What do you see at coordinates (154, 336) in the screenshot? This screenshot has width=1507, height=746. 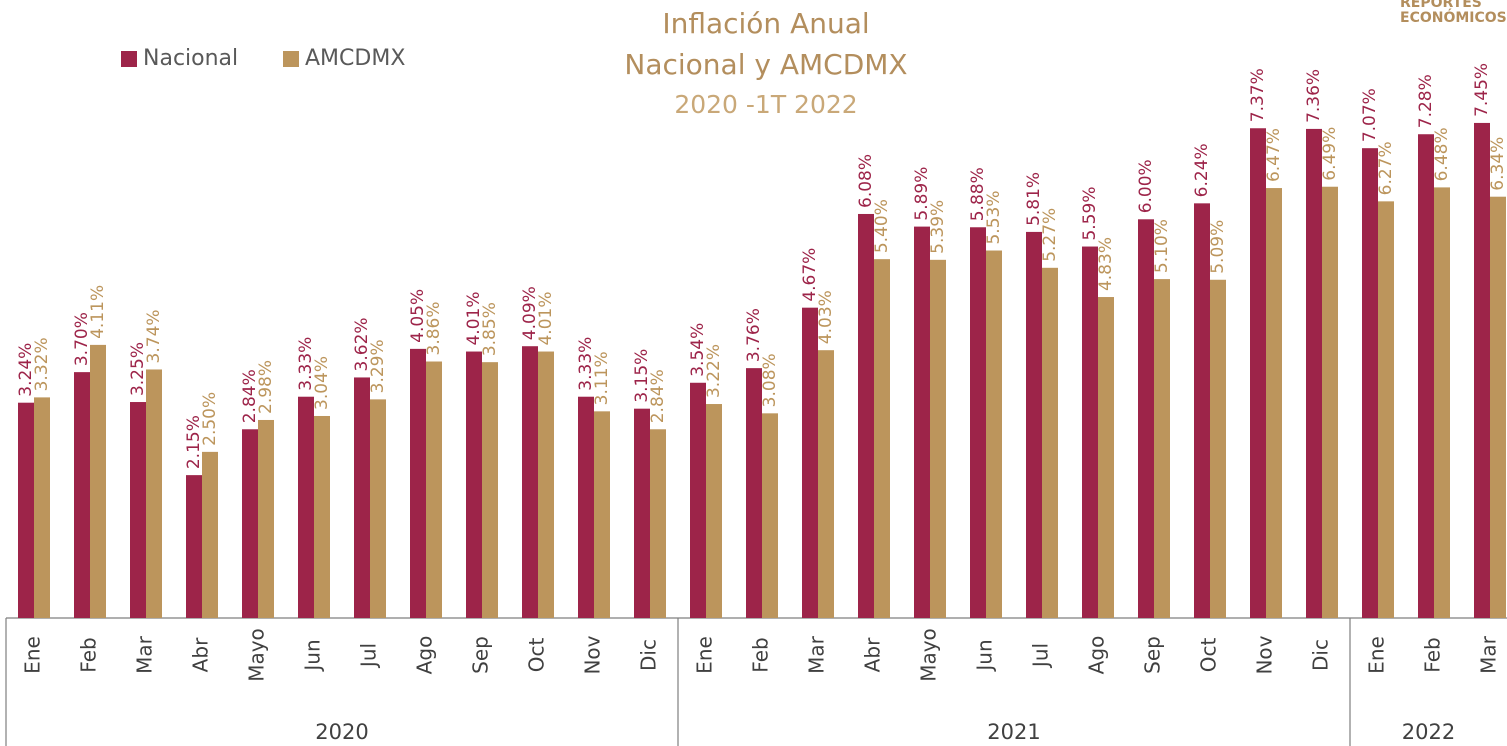 I see `data-label: 3.74%` at bounding box center [154, 336].